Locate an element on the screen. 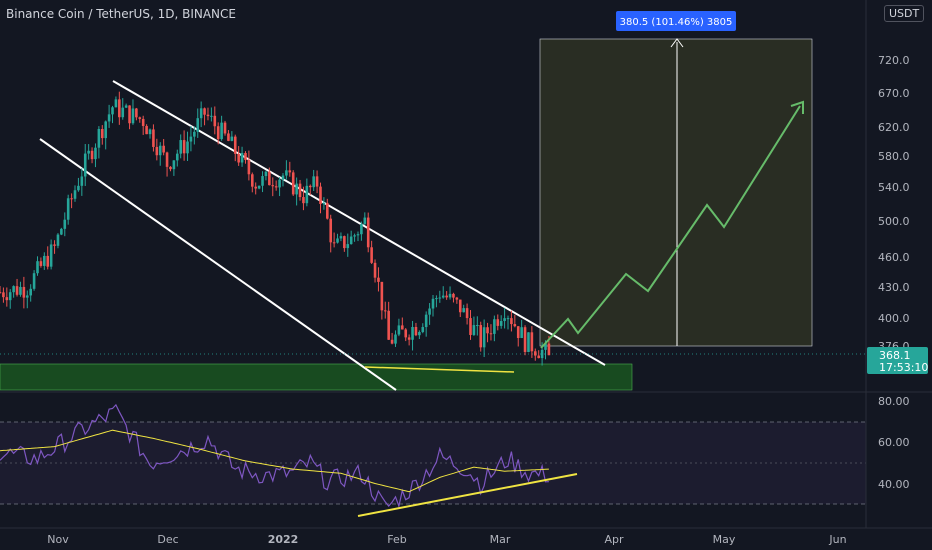 Image resolution: width=932 pixels, height=550 pixels. price-tick-label: 400.0 is located at coordinates (894, 318).